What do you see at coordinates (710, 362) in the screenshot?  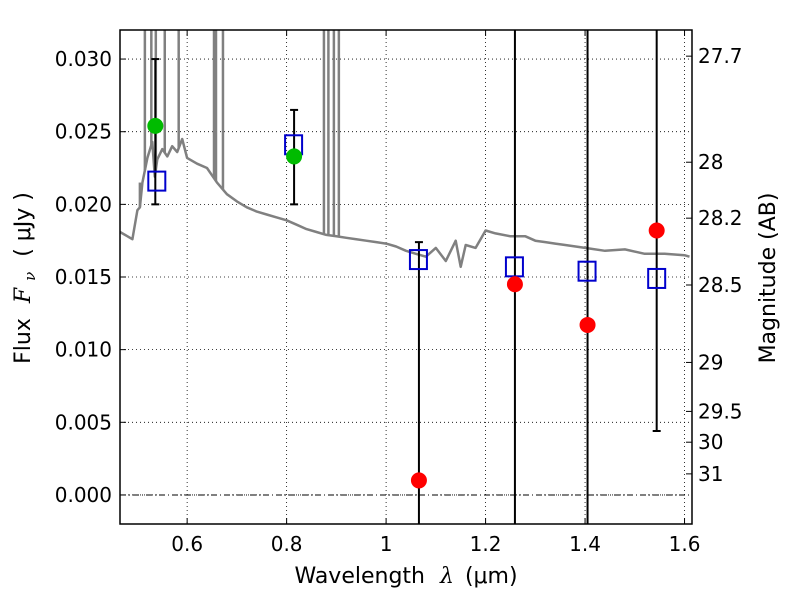 I see `y2-tick-label: 29` at bounding box center [710, 362].